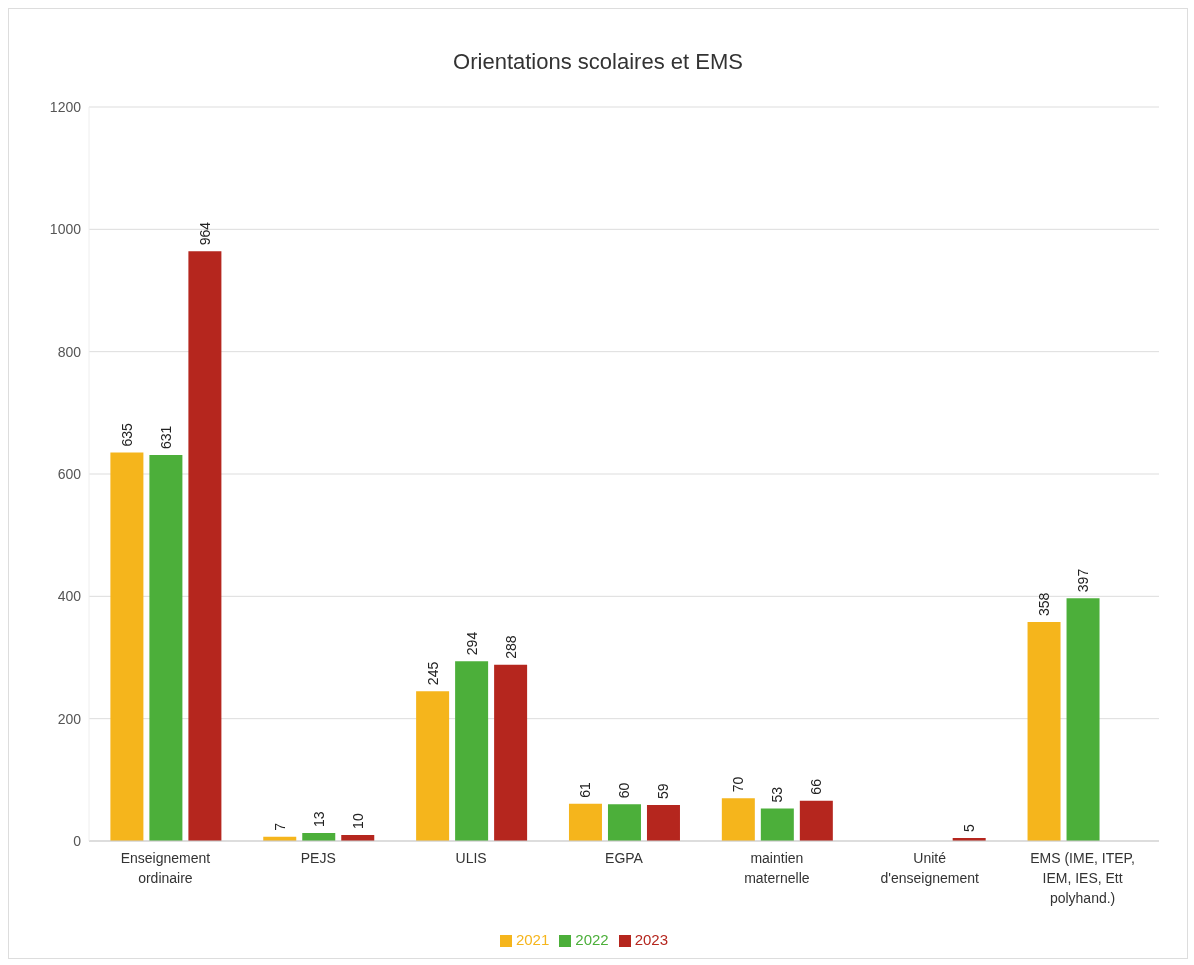 This screenshot has height=965, width=1194. Describe the element at coordinates (738, 784) in the screenshot. I see `data-label: 70` at that location.